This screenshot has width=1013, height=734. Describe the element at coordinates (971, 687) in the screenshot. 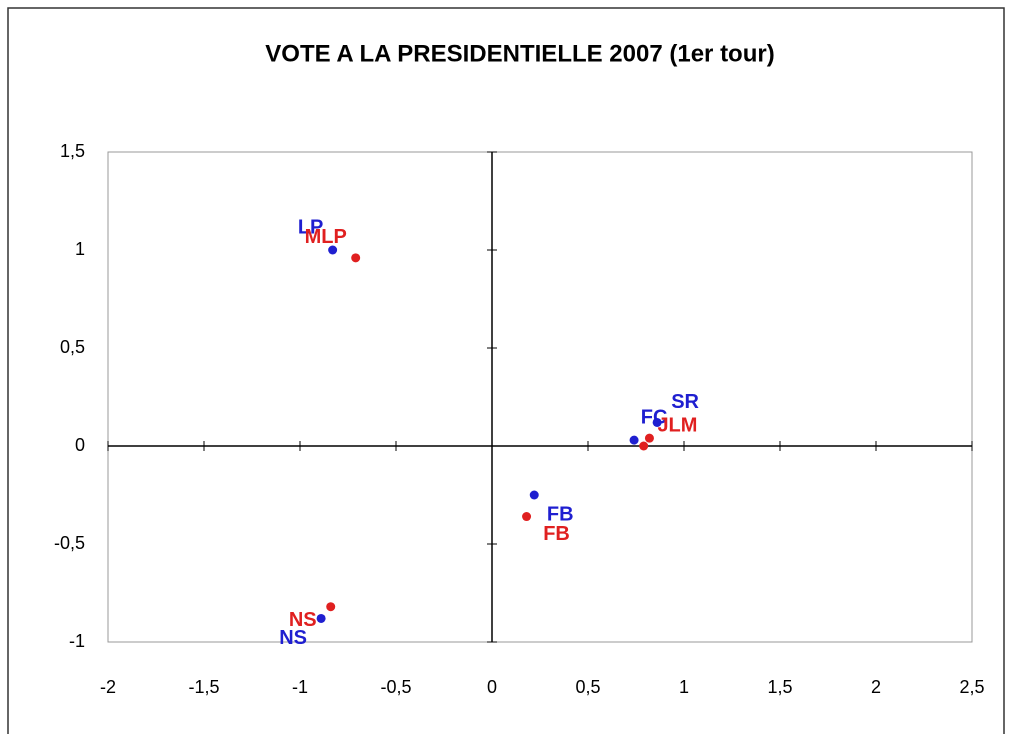

I see `x-tick-label: 2,5` at that location.